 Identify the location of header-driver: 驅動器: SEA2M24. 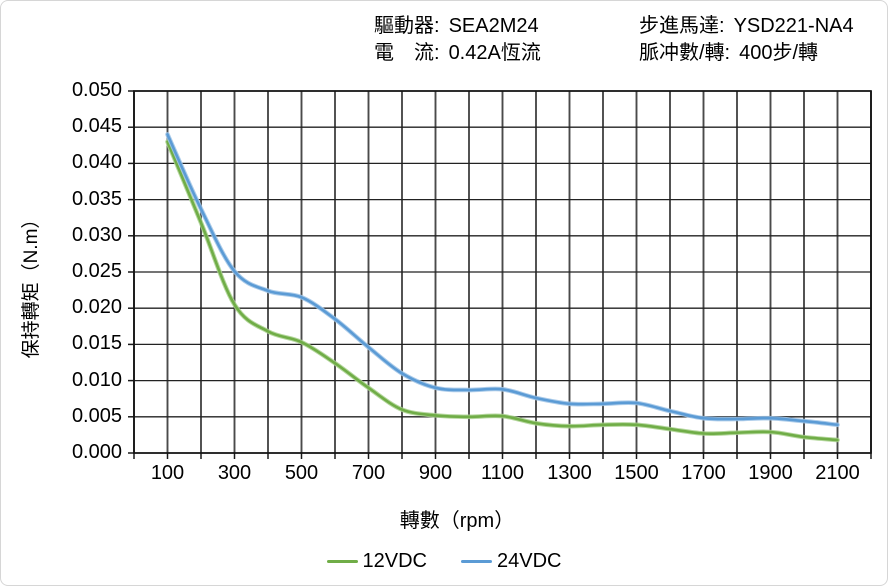
(456, 26).